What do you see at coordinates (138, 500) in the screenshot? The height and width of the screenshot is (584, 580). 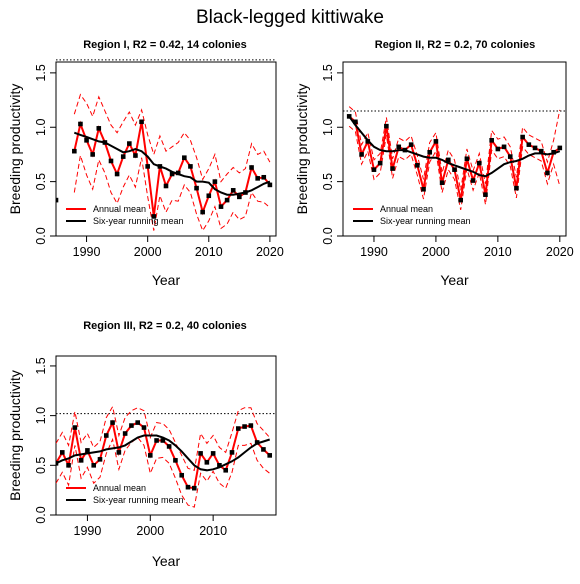 I see `legend-label-running: Six-year running mean` at bounding box center [138, 500].